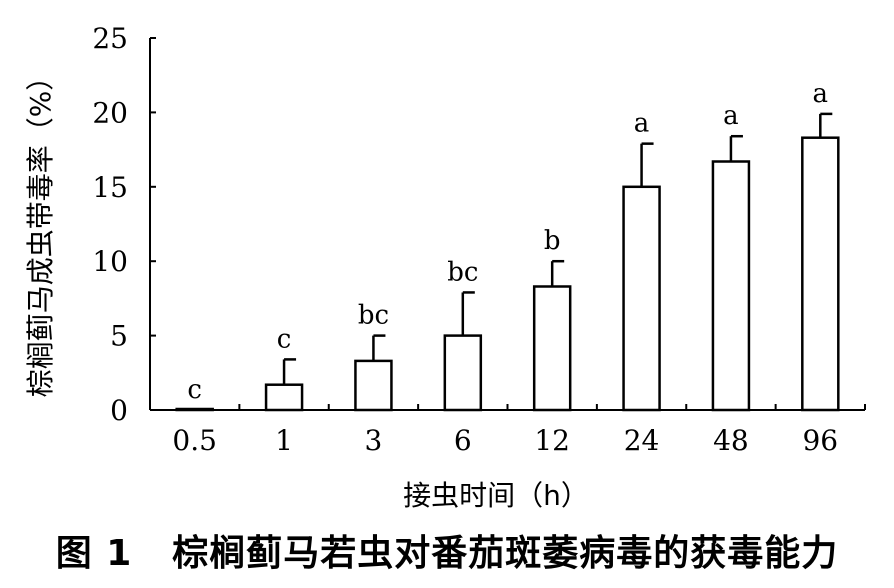  Describe the element at coordinates (94, 553) in the screenshot. I see `figure-number: 图 1` at that location.